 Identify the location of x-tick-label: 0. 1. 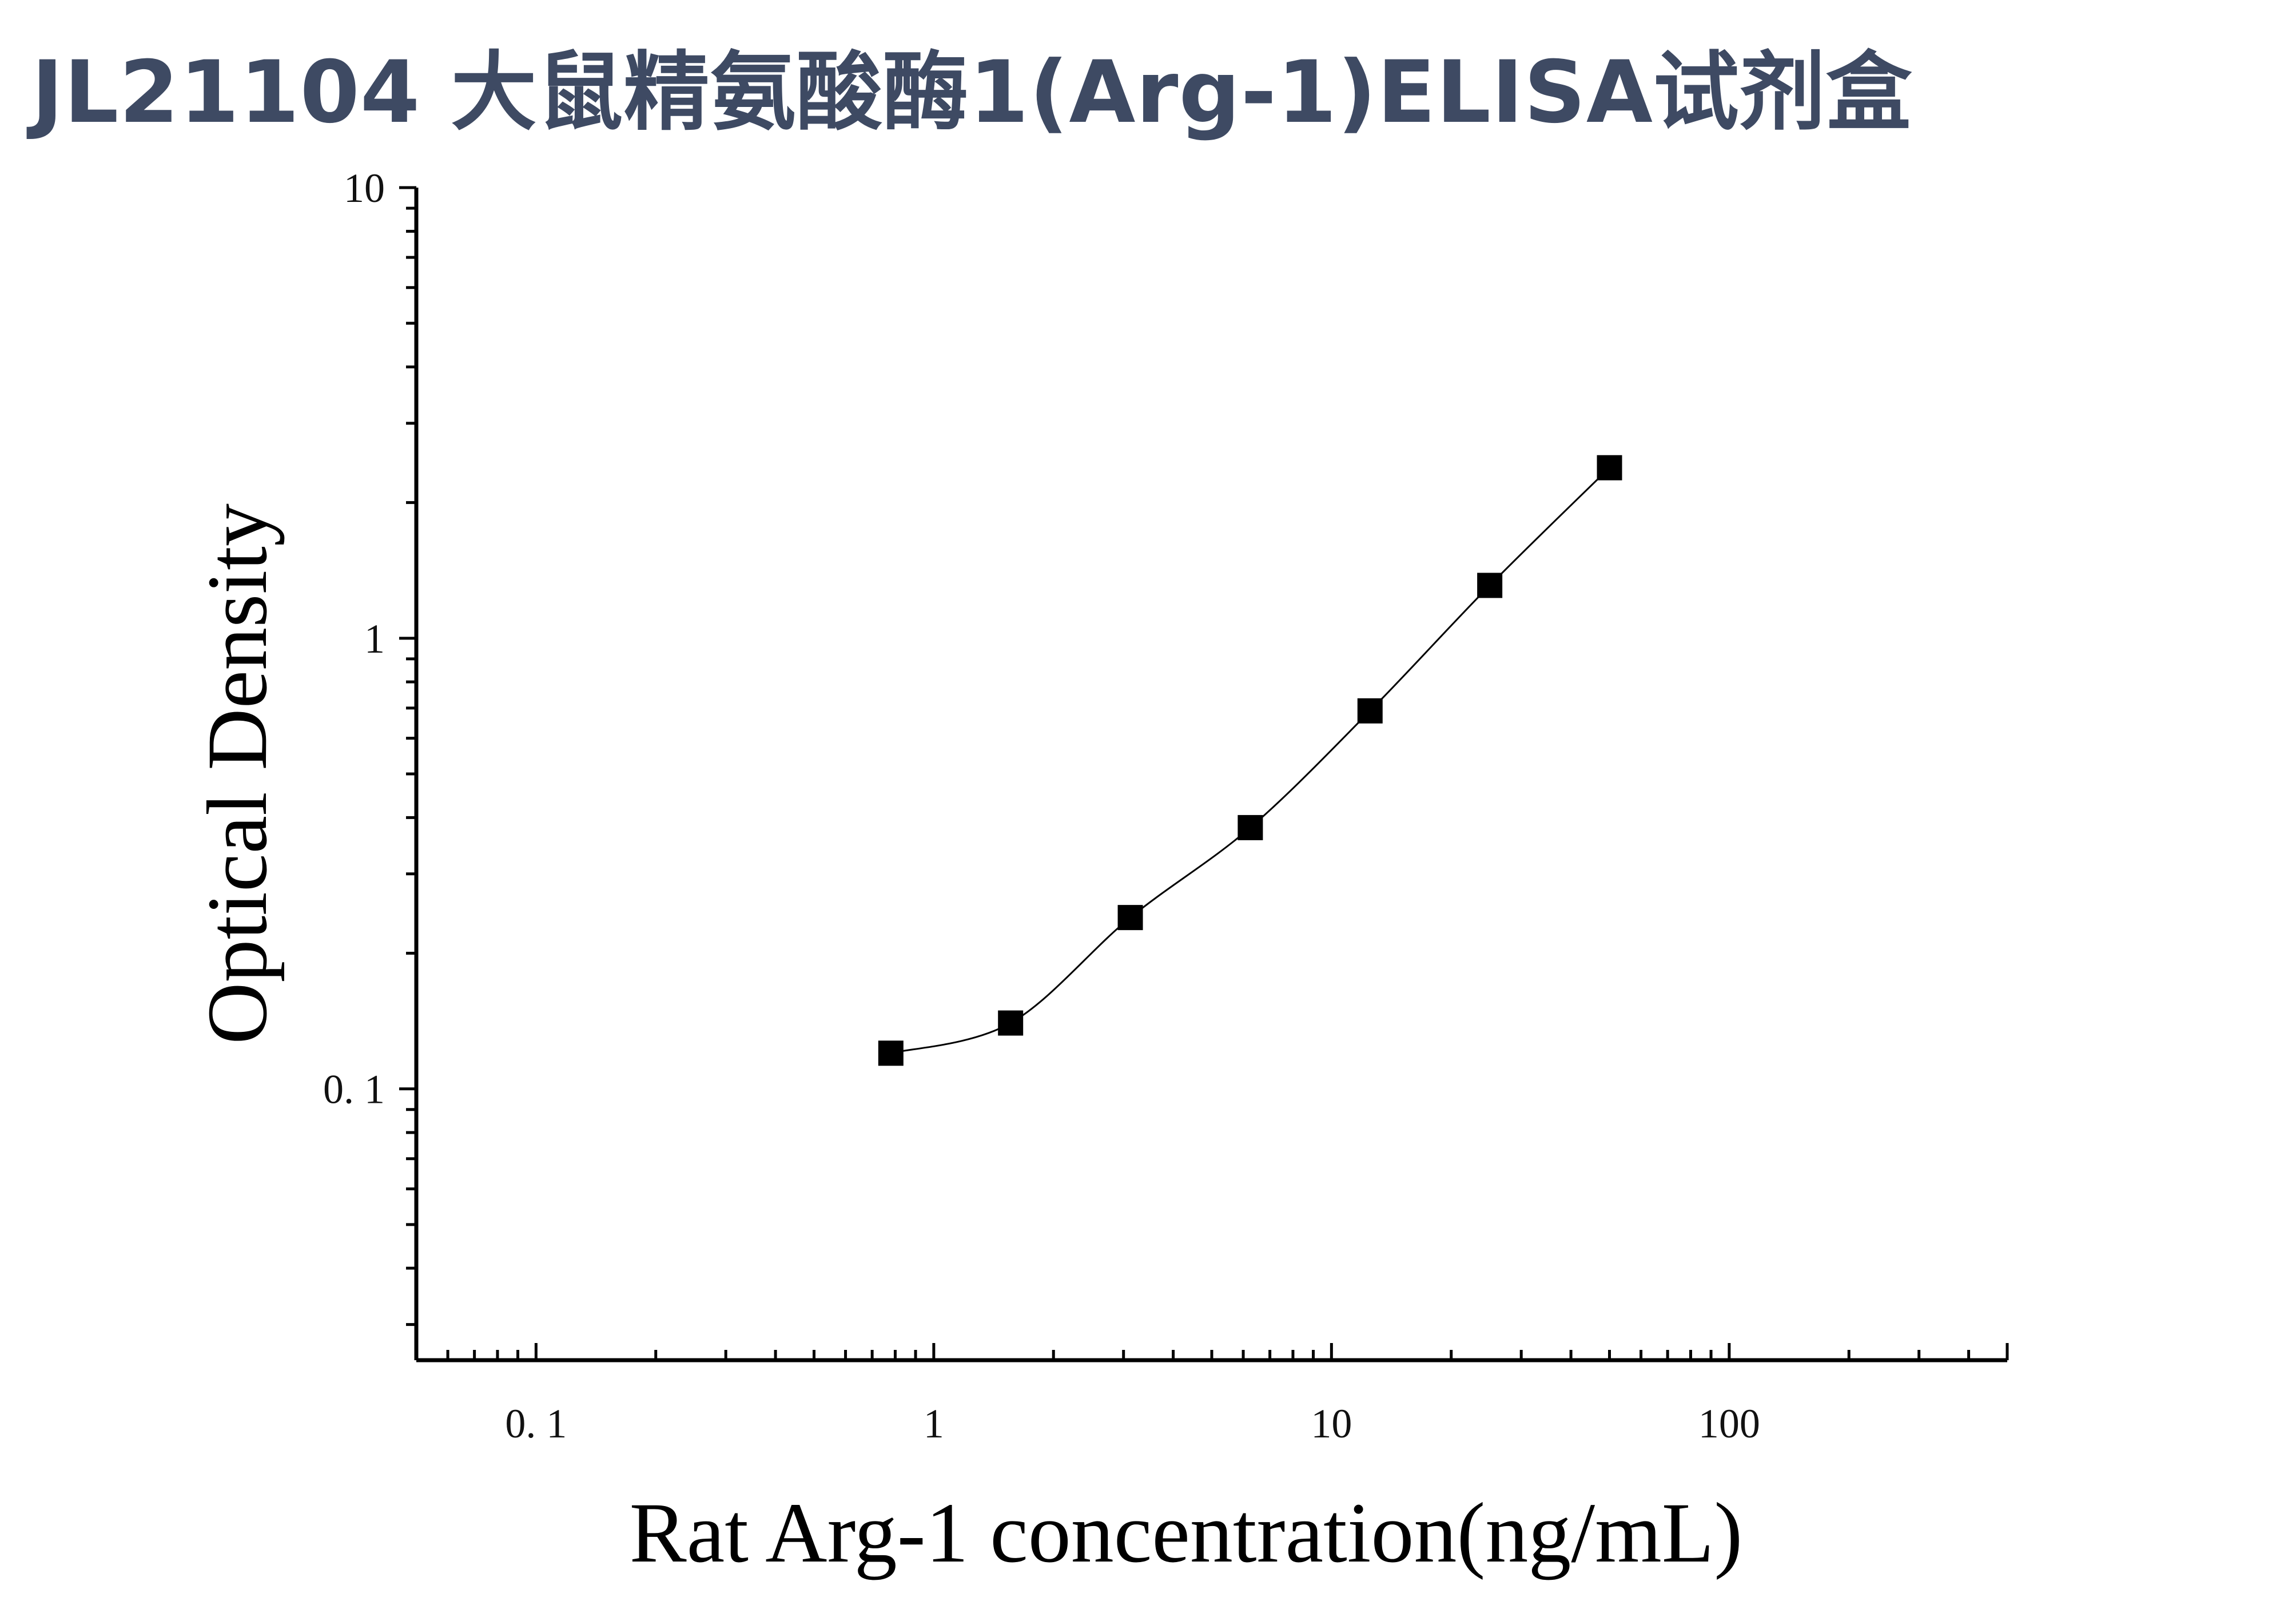
(536, 1424).